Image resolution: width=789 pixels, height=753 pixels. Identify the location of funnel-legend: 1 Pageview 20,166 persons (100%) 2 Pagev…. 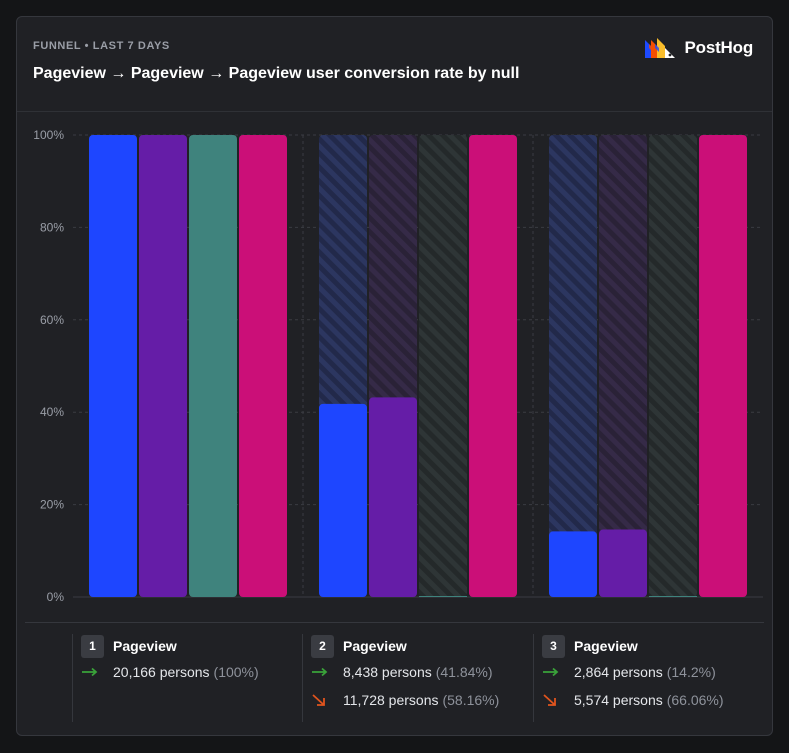
(394, 677).